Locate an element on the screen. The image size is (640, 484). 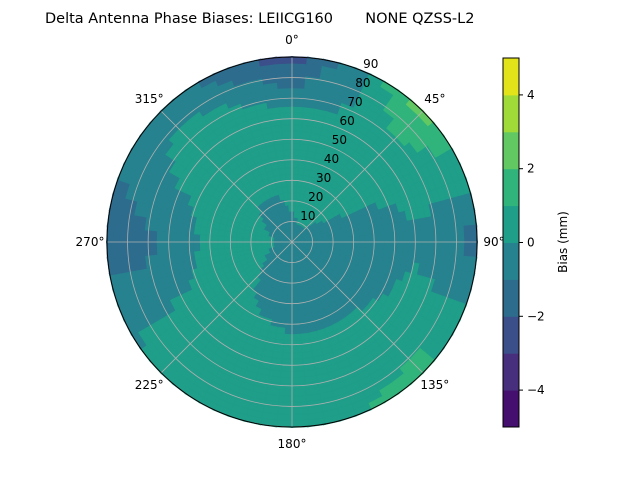
radial-tick-label: 50 is located at coordinates (339, 140).